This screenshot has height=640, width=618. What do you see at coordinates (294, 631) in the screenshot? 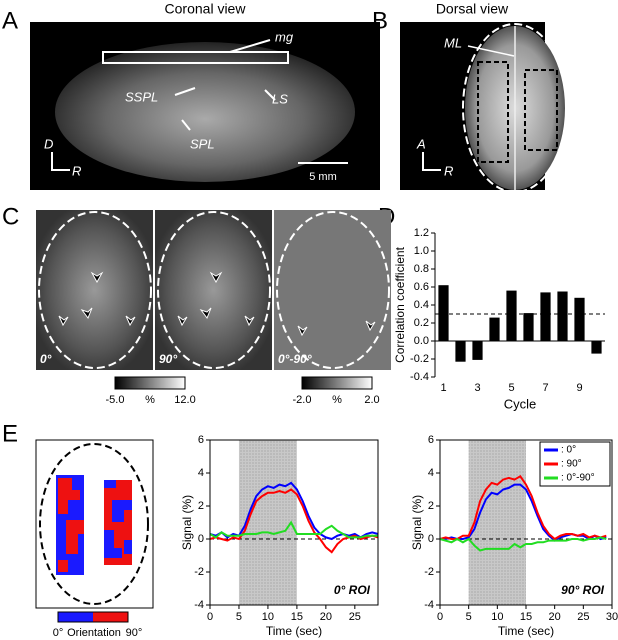
I see `x-axis-label: Time (sec)` at bounding box center [294, 631].